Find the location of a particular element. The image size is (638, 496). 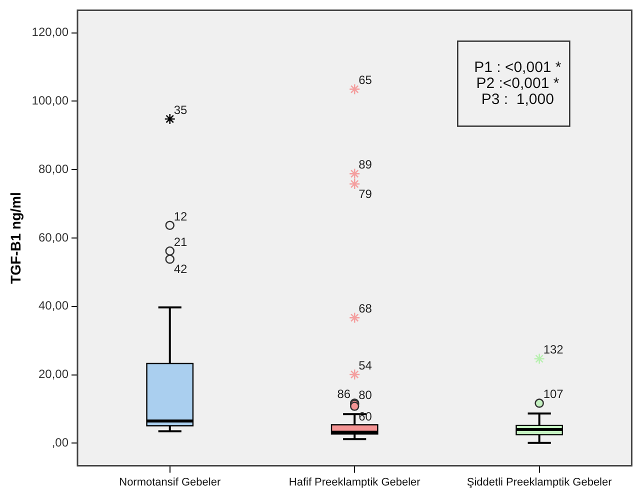

annotation: 60 is located at coordinates (365, 416).